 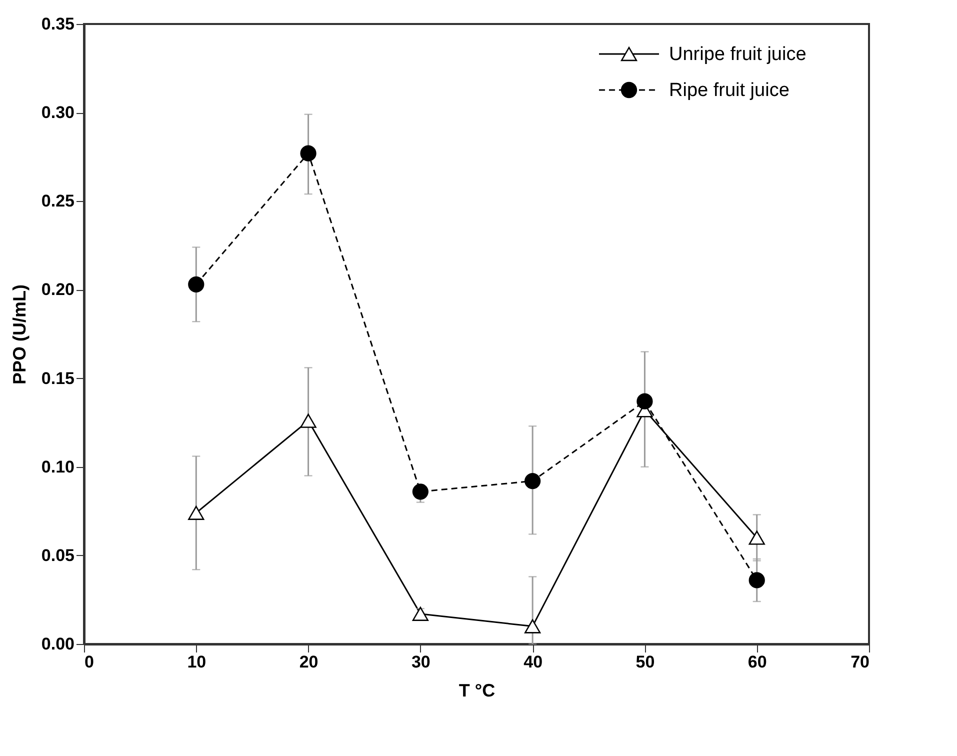 I want to click on y-tick-label: 0.25, so click(x=57, y=201).